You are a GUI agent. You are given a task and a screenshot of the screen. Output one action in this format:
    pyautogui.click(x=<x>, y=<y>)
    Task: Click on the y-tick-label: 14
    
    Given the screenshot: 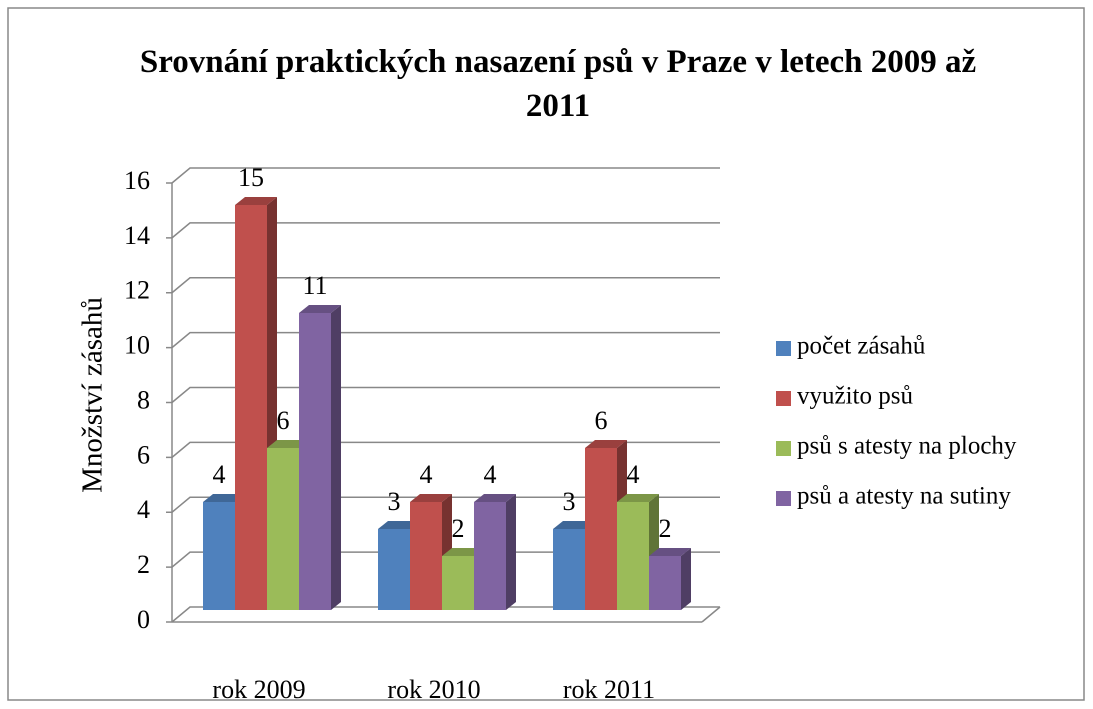 What is the action you would take?
    pyautogui.click(x=137, y=235)
    